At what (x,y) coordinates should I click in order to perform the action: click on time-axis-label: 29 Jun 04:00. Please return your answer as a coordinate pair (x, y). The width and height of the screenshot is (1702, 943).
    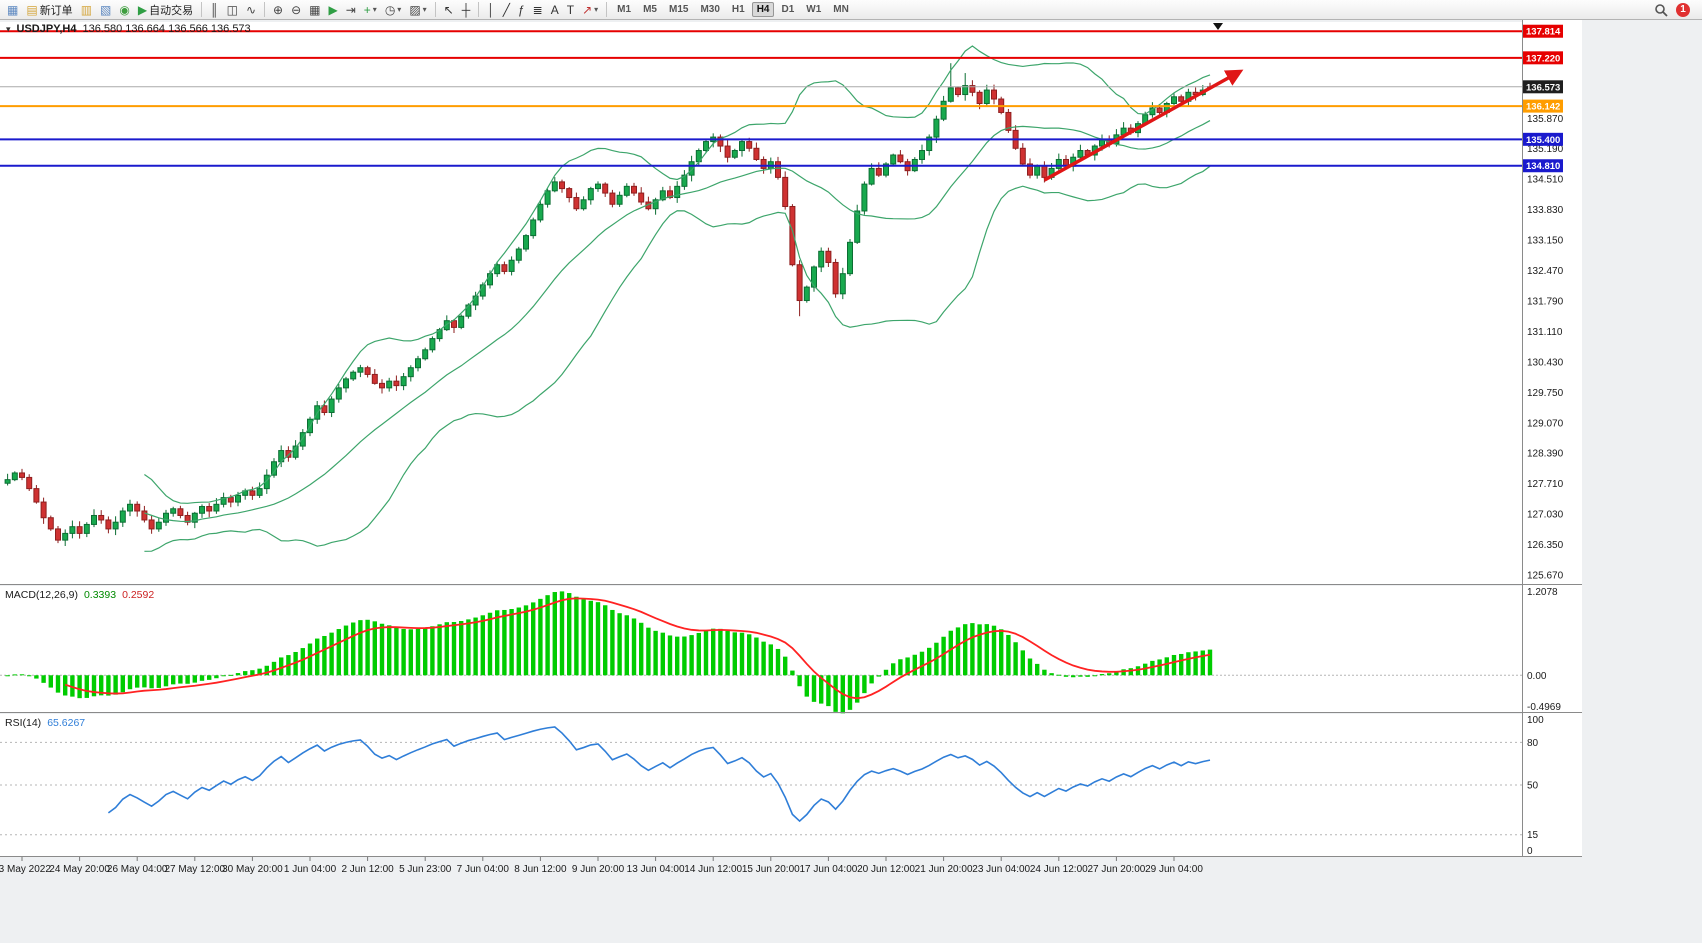
    Looking at the image, I should click on (1174, 869).